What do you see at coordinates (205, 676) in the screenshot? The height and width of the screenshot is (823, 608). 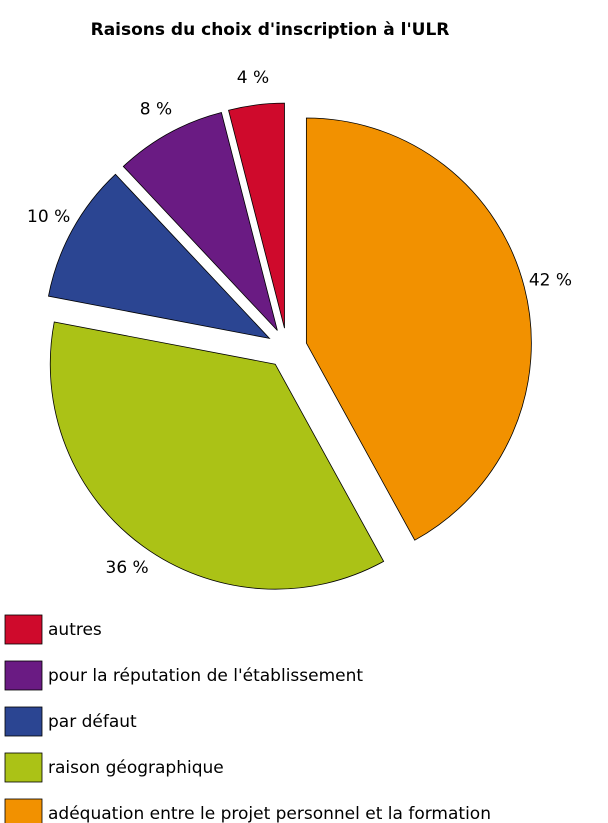 I see `legend-label: pour la réputation de l'établissement` at bounding box center [205, 676].